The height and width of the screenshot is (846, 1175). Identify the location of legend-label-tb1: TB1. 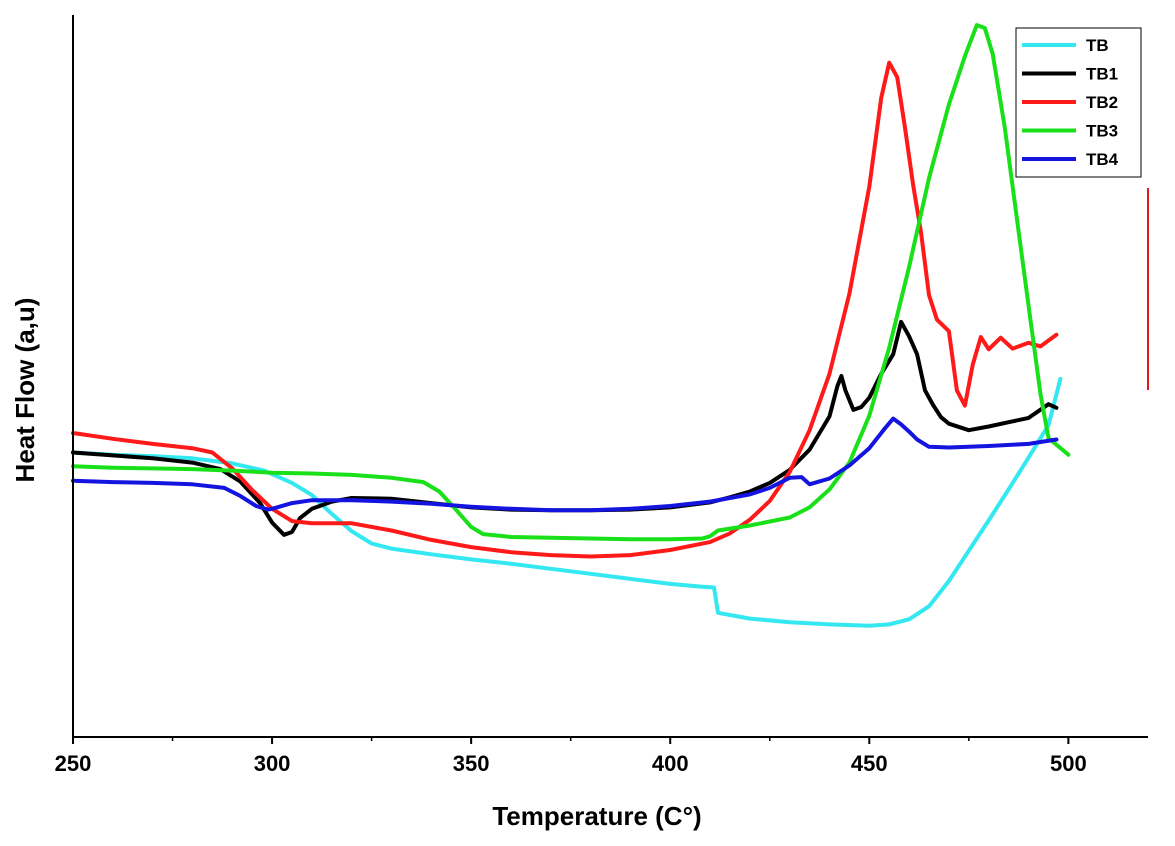
(1102, 74).